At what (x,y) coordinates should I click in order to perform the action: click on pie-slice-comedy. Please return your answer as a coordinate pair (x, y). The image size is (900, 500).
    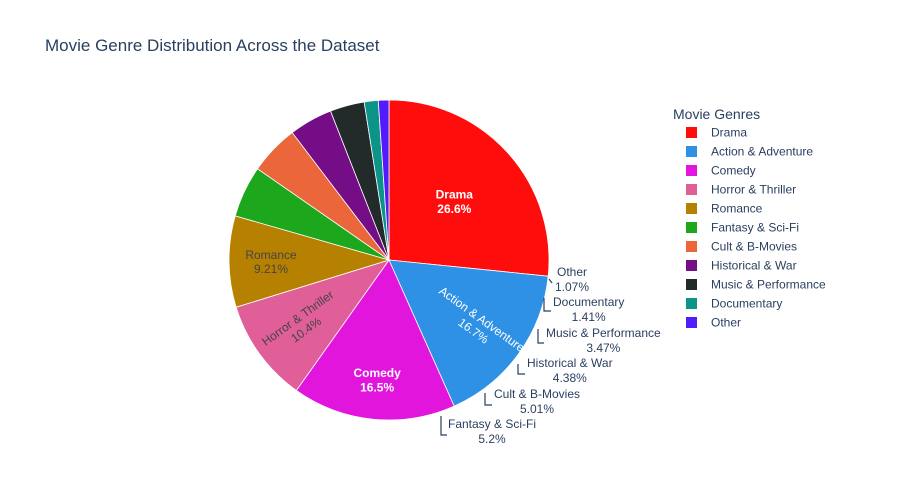
    Looking at the image, I should click on (375, 340).